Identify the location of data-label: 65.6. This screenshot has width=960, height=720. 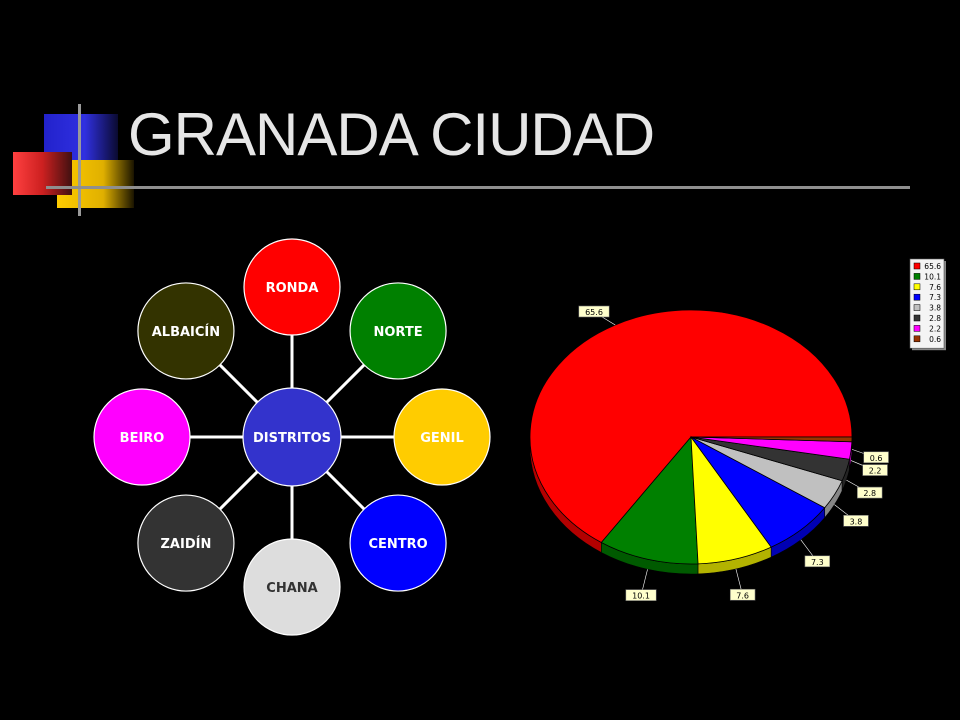
(597, 315).